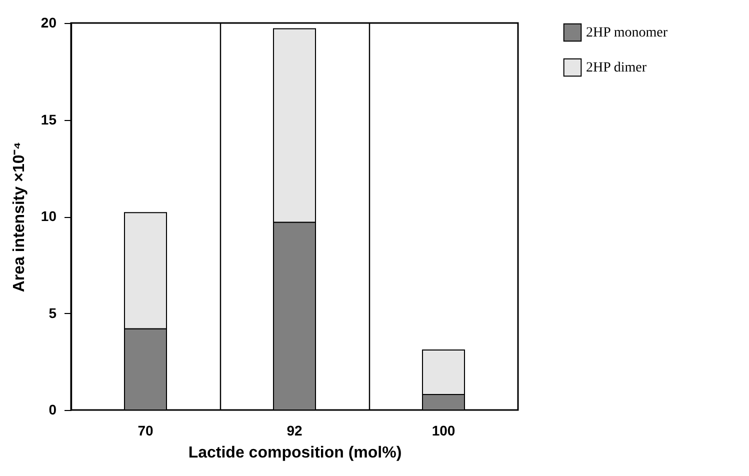 This screenshot has height=476, width=749. What do you see at coordinates (444, 430) in the screenshot?
I see `x-tick-label: 100` at bounding box center [444, 430].